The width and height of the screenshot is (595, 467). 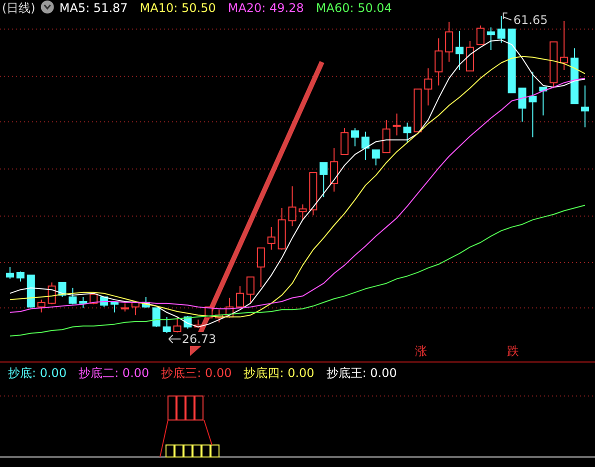 I want to click on text: MA20: 49.28, so click(x=266, y=8).